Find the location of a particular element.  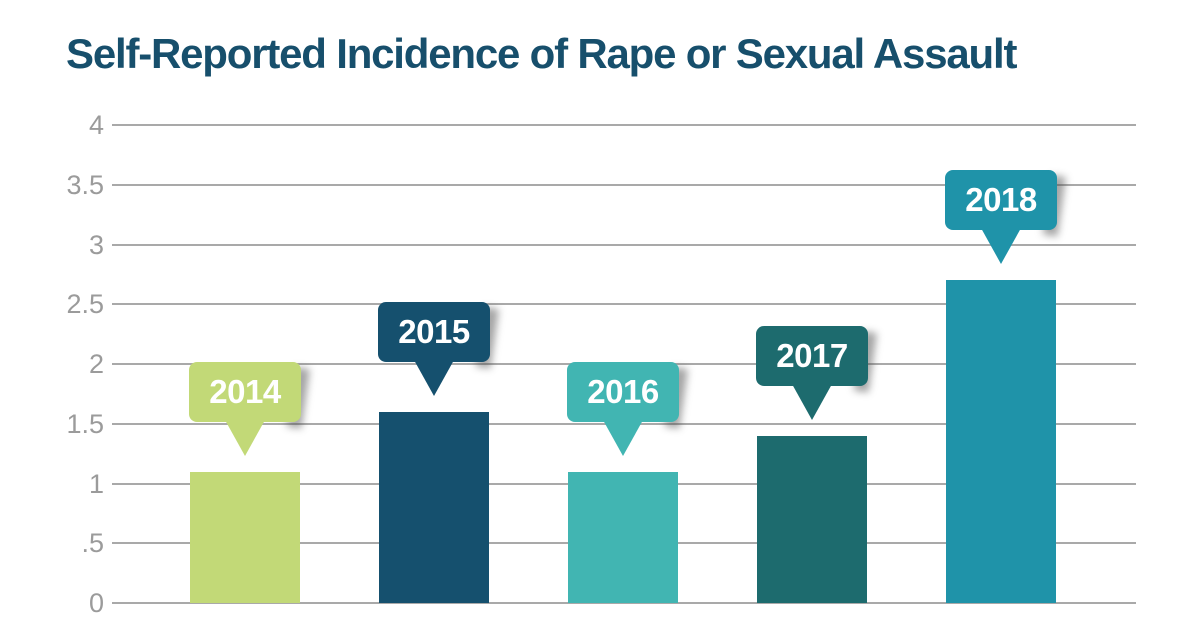

year-label-2016: 2016 is located at coordinates (623, 391).